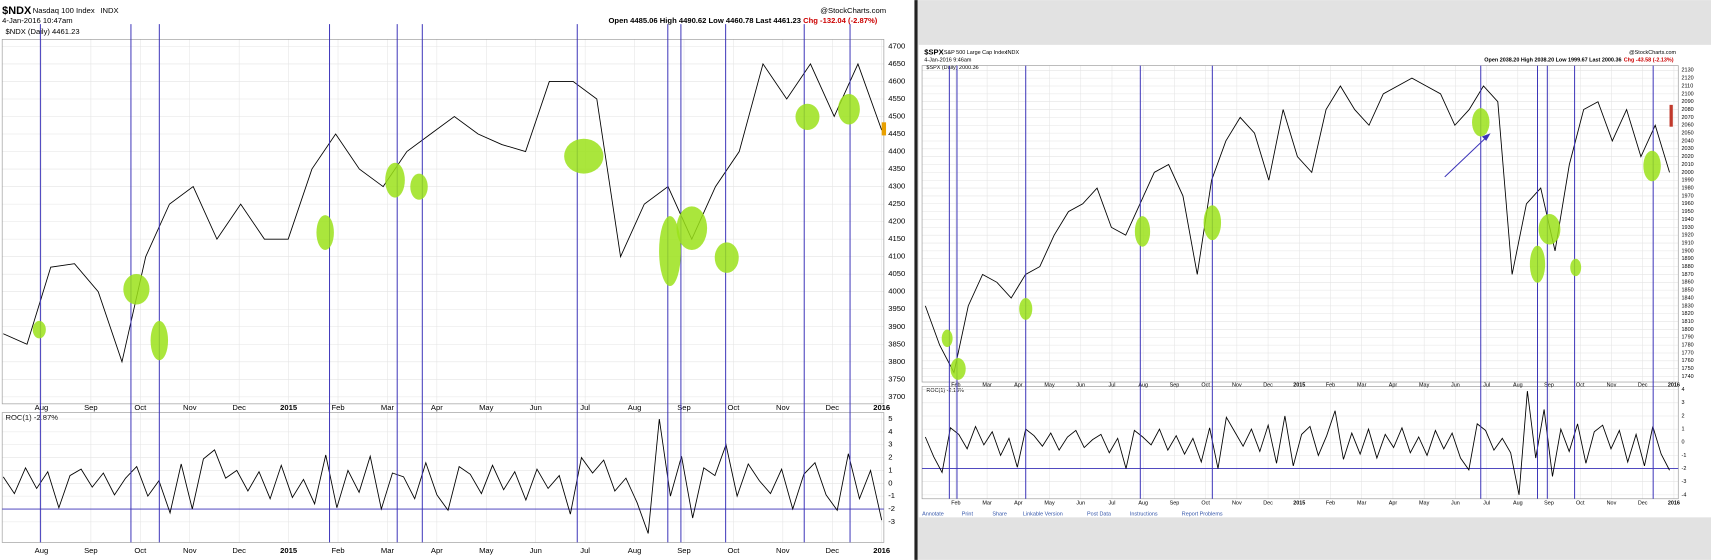 The image size is (1711, 560). What do you see at coordinates (1688, 157) in the screenshot?
I see `y-tick-label: 2020` at bounding box center [1688, 157].